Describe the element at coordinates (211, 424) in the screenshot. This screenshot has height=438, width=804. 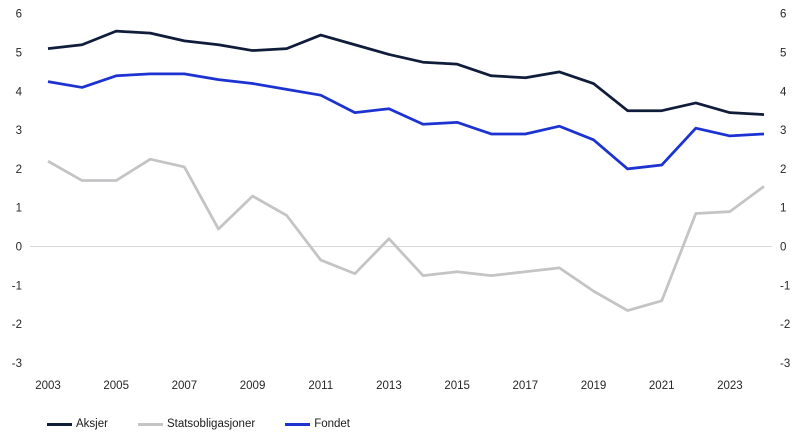
I see `legend-label: Statsobligasjoner` at that location.